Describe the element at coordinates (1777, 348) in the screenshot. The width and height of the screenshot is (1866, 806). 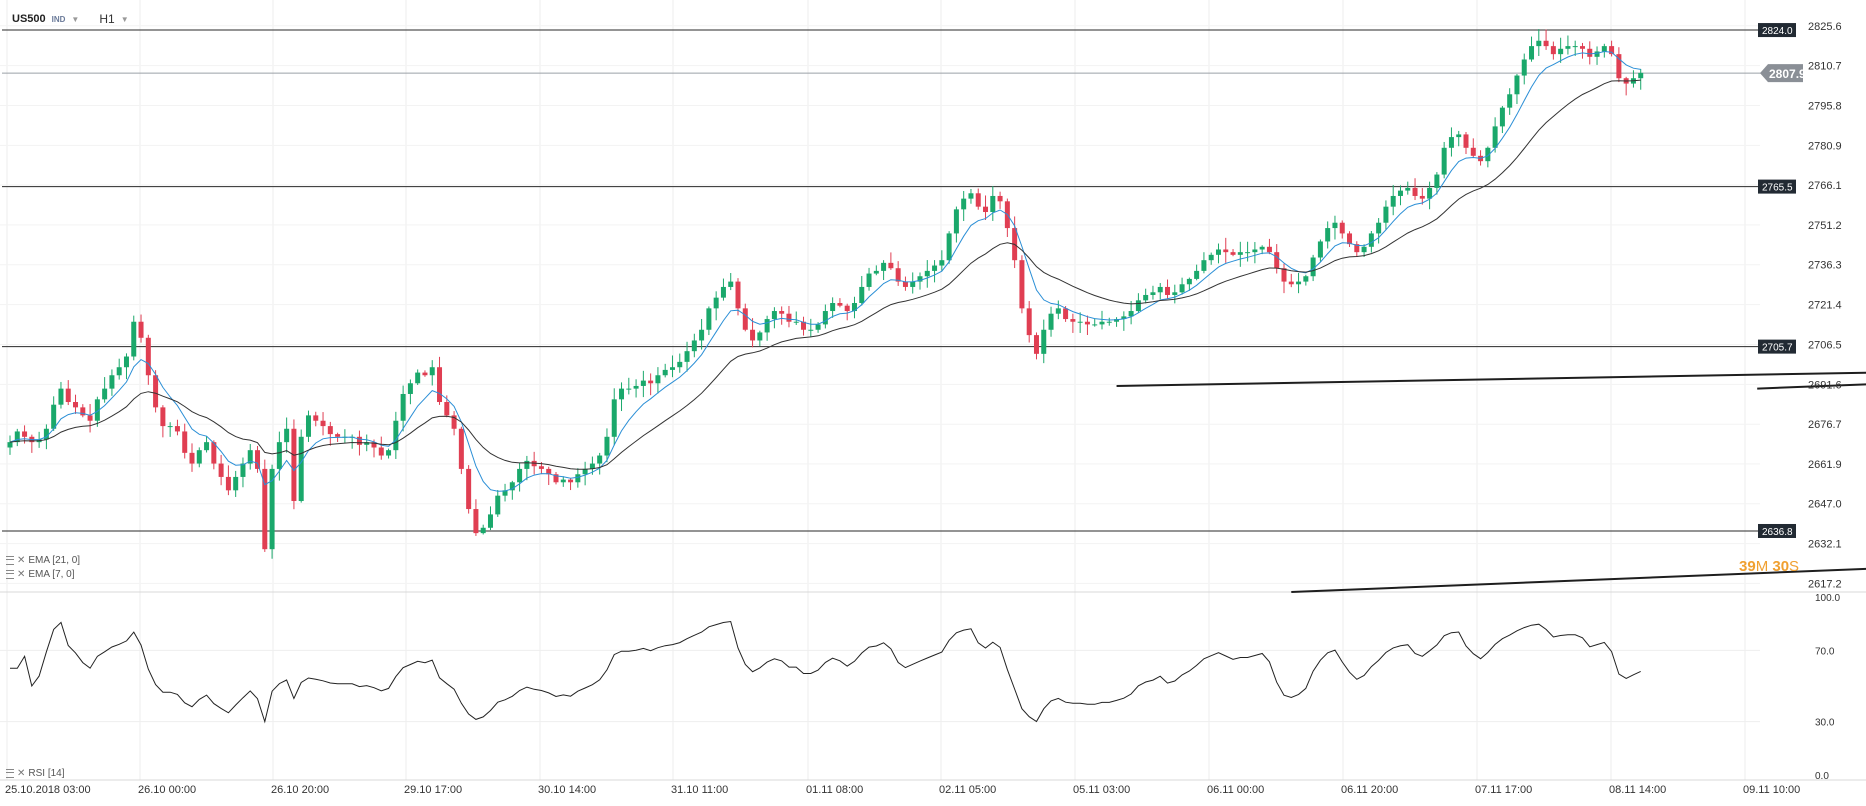
I see `level-tag-label: 2705.7` at that location.